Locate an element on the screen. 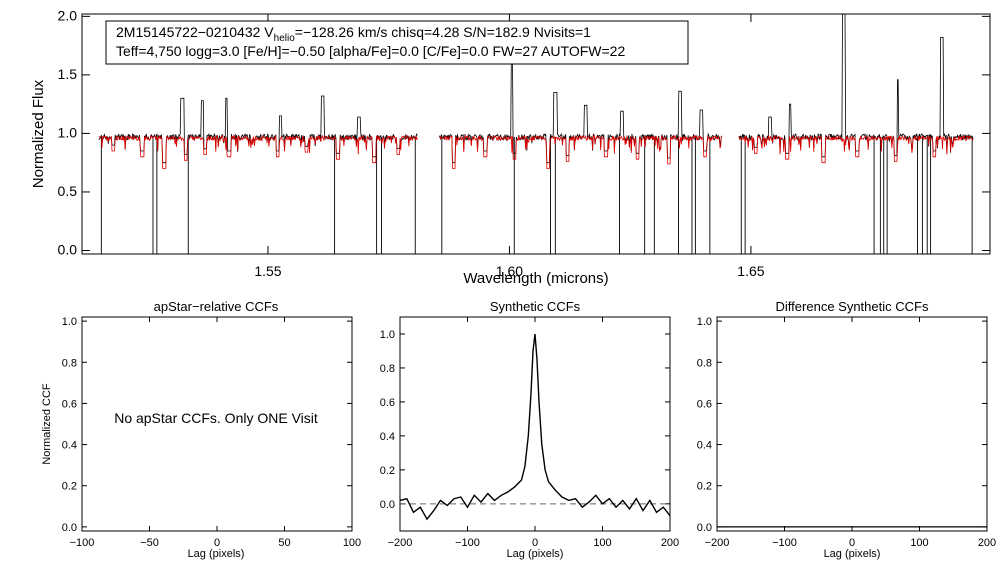 The width and height of the screenshot is (1008, 576). spectrum-y-tick-label-4: 2.0 is located at coordinates (68, 15).